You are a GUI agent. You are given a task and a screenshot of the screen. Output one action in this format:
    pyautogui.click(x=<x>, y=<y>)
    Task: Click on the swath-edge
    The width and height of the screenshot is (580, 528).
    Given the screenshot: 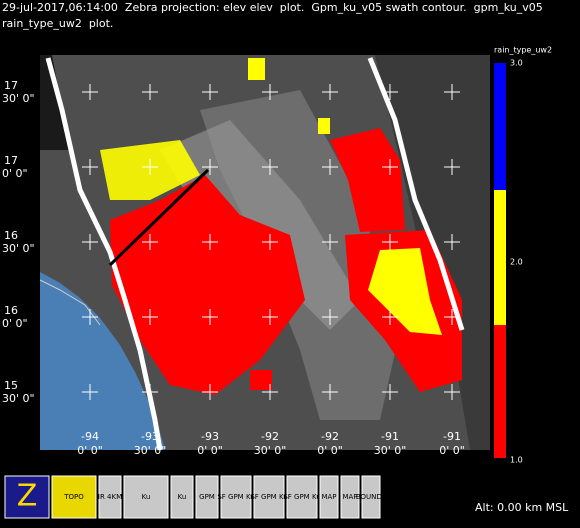 What is the action you would take?
    pyautogui.click(x=416, y=194)
    